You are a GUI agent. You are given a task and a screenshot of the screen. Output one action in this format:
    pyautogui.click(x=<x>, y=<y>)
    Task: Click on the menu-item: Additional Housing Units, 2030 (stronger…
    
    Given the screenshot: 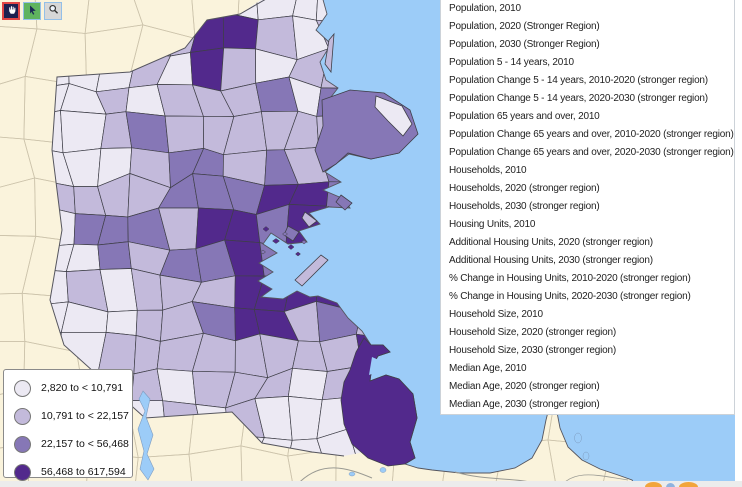 What is the action you would take?
    pyautogui.click(x=551, y=260)
    